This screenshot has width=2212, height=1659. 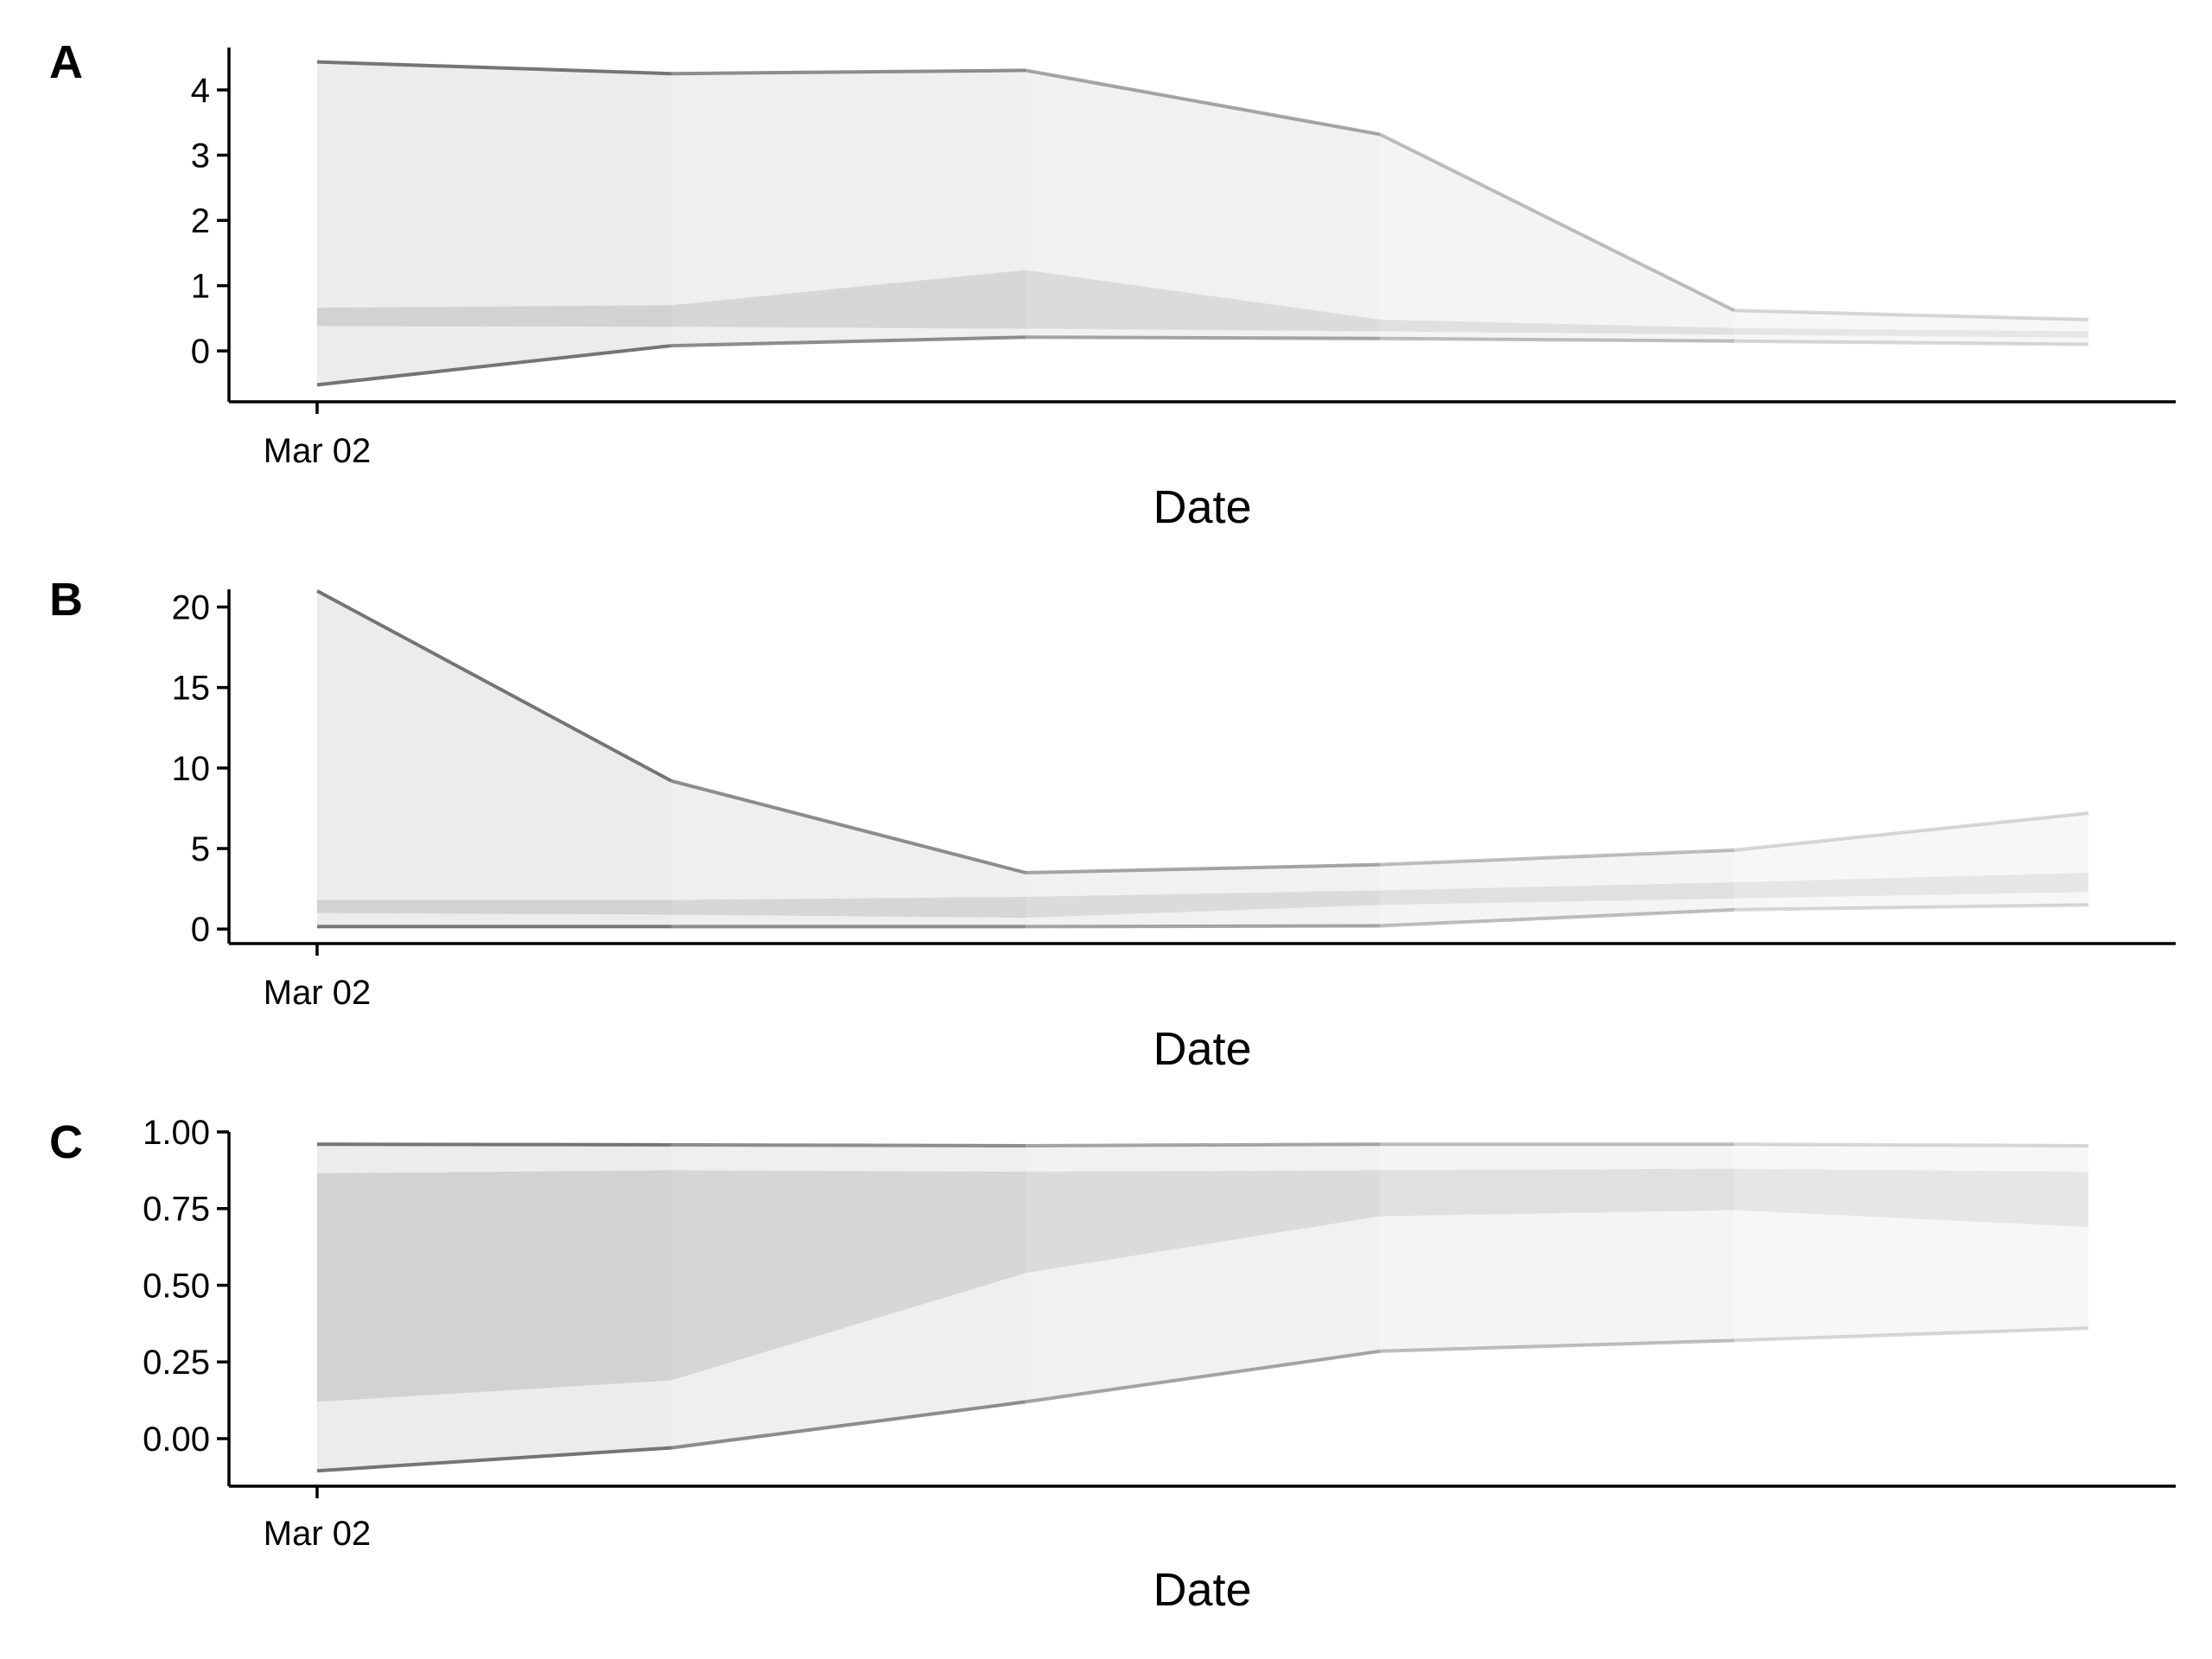 I want to click on y-tick-label: 0.50, so click(x=176, y=1286).